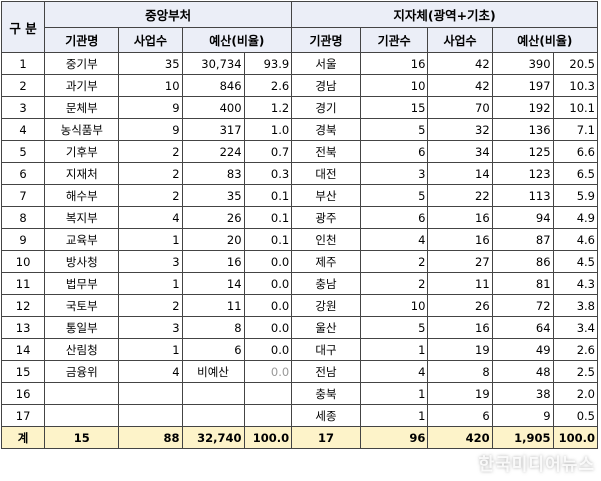 The width and height of the screenshot is (601, 481). I want to click on local-org-cell: 세종, so click(326, 415).